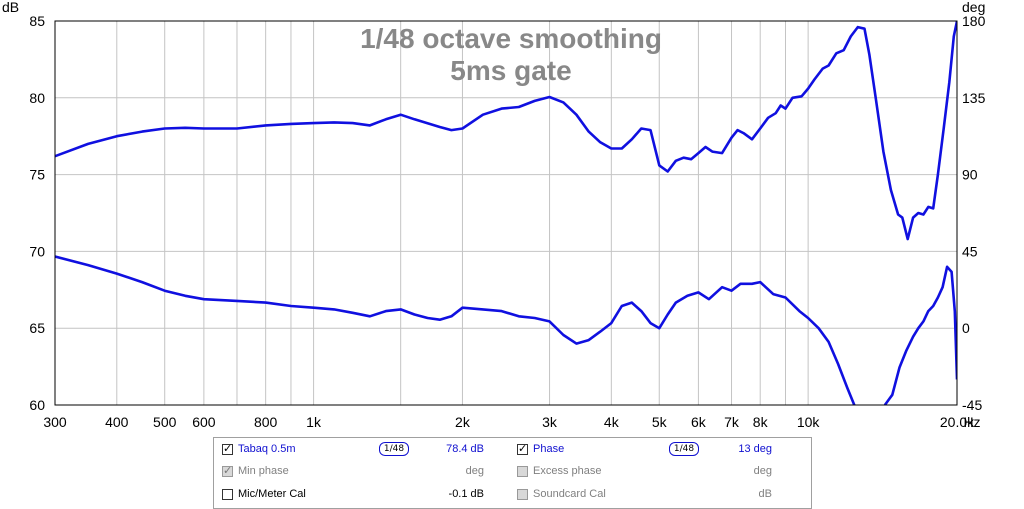  Describe the element at coordinates (660, 422) in the screenshot. I see `x-tick-label: 5k` at that location.